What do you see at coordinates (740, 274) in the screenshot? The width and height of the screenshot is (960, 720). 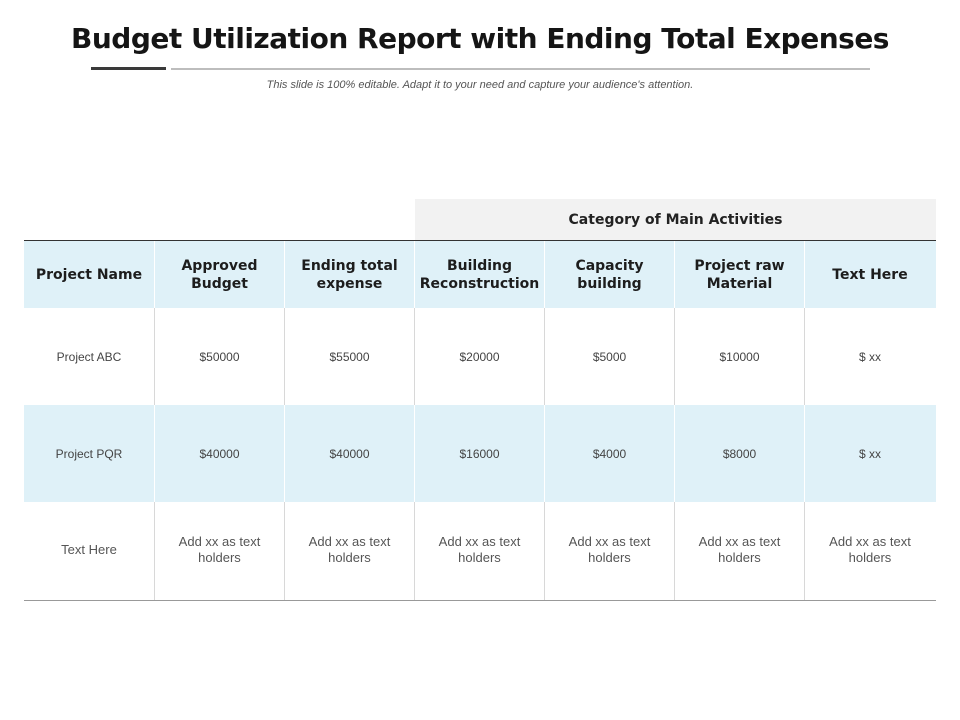 I see `header-project-raw-material: Project raw Material` at bounding box center [740, 274].